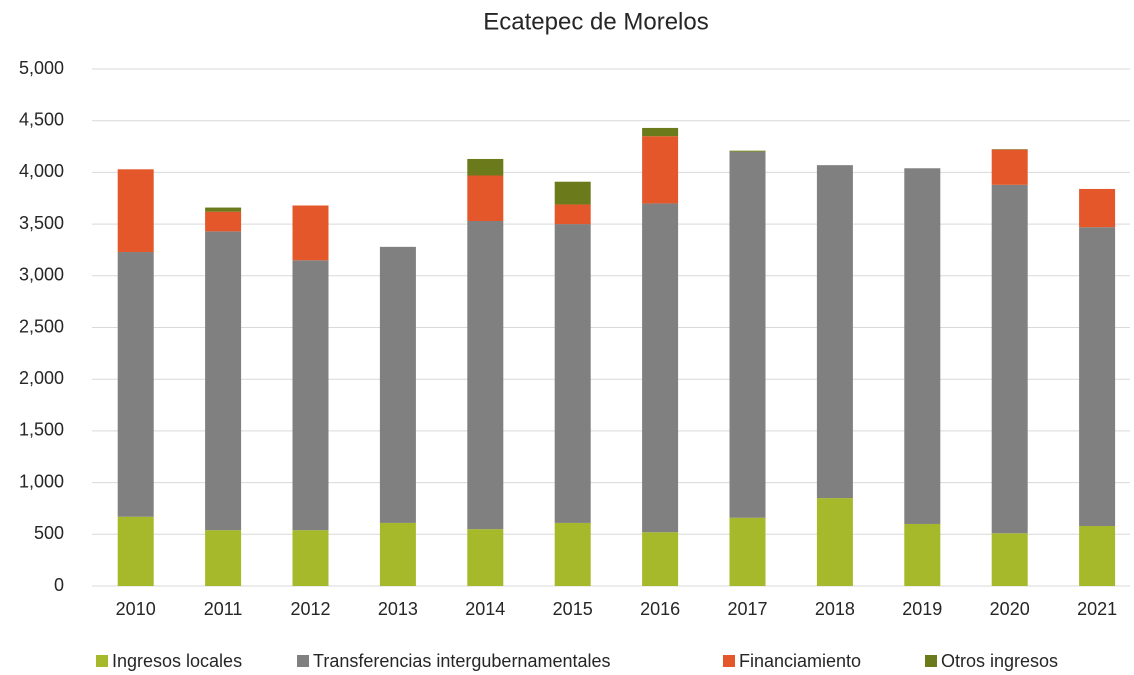 The height and width of the screenshot is (675, 1134). I want to click on x-tick-label: 2018, so click(835, 609).